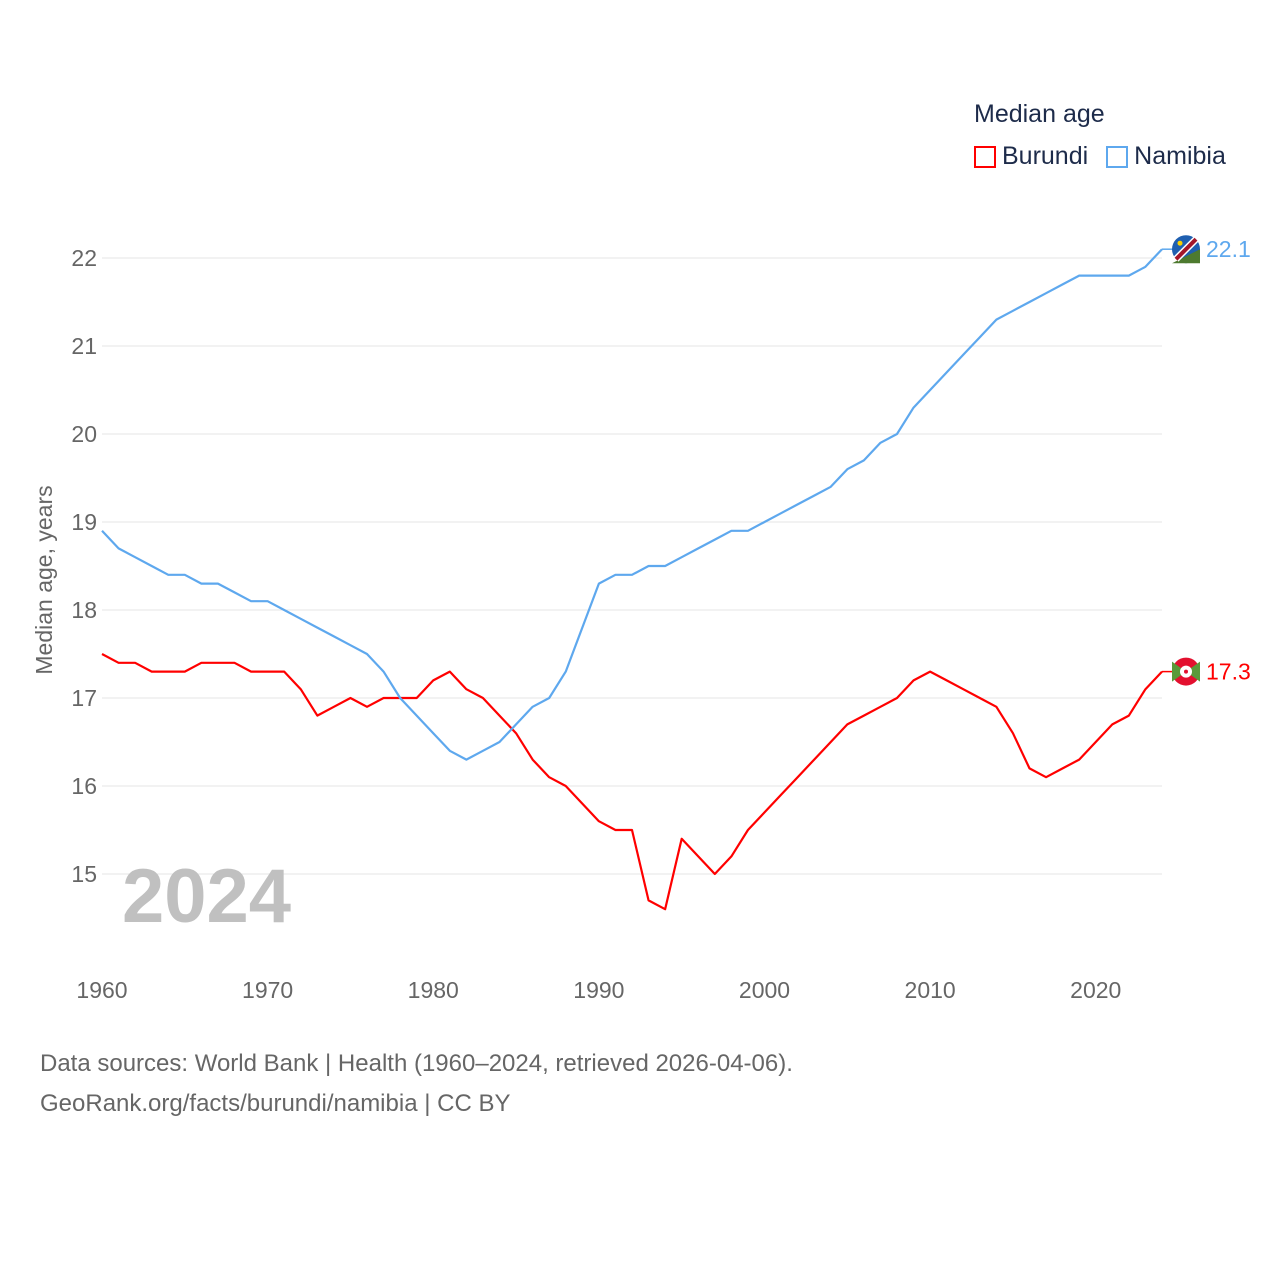 Image resolution: width=1280 pixels, height=1280 pixels. I want to click on y-tick-label: 20, so click(84, 434).